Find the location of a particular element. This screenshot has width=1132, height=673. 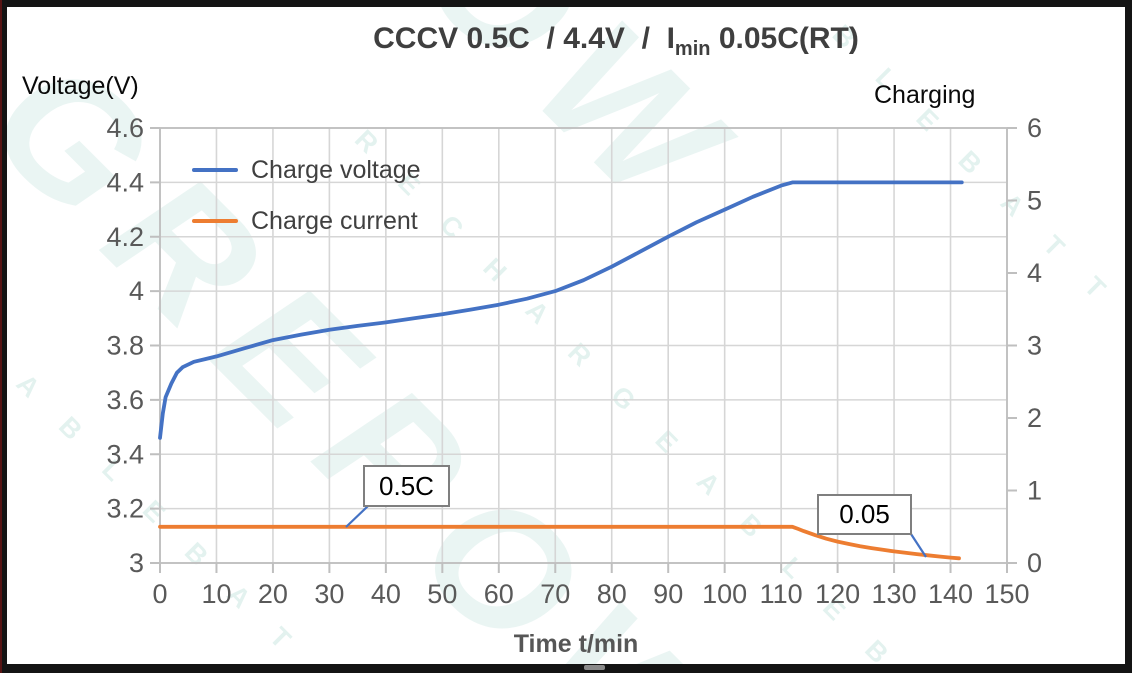

y-right-tick-label: 0 is located at coordinates (1034, 563).